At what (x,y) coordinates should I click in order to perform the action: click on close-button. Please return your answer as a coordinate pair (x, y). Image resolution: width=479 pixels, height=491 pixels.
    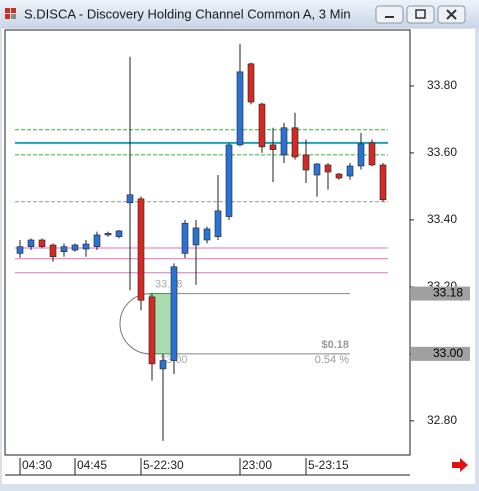
    Looking at the image, I should click on (451, 14).